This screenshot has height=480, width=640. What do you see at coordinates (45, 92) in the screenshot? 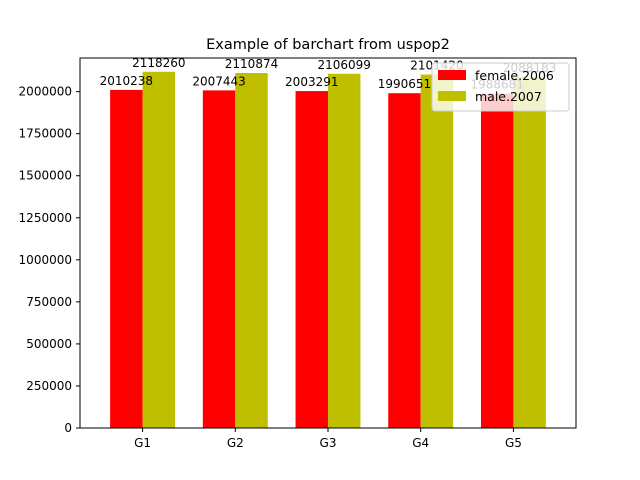
I see `y-tick-label: 2000000` at bounding box center [45, 92].